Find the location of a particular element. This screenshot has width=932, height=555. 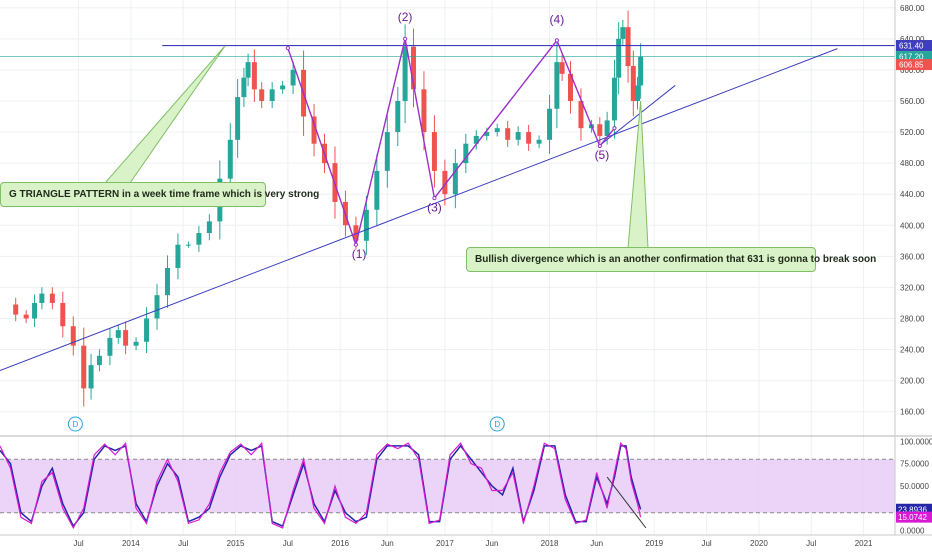

time-tick-label: 2021 is located at coordinates (864, 543).